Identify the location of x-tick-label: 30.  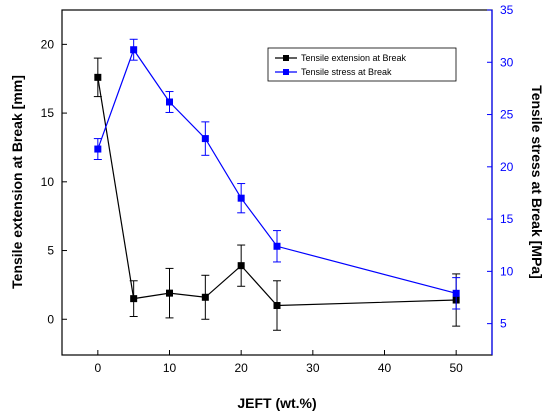
(313, 368).